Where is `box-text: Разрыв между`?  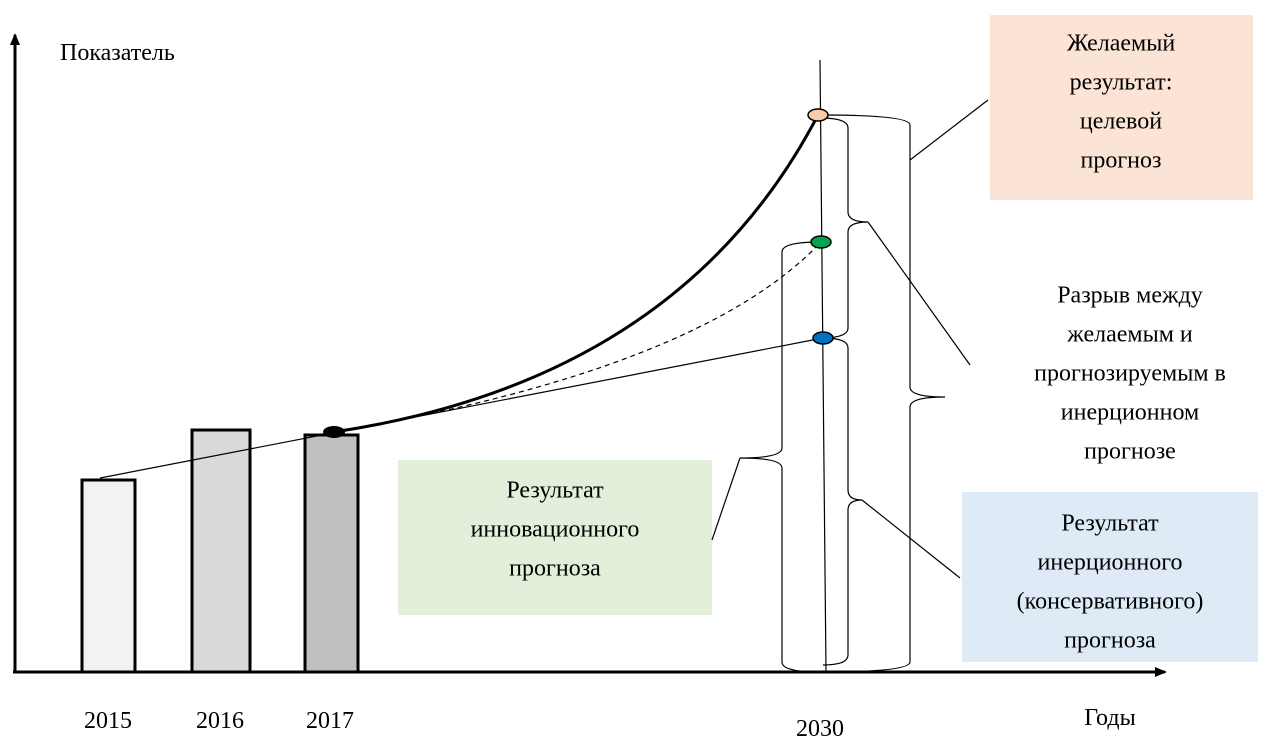
box-text: Разрыв между is located at coordinates (1130, 296).